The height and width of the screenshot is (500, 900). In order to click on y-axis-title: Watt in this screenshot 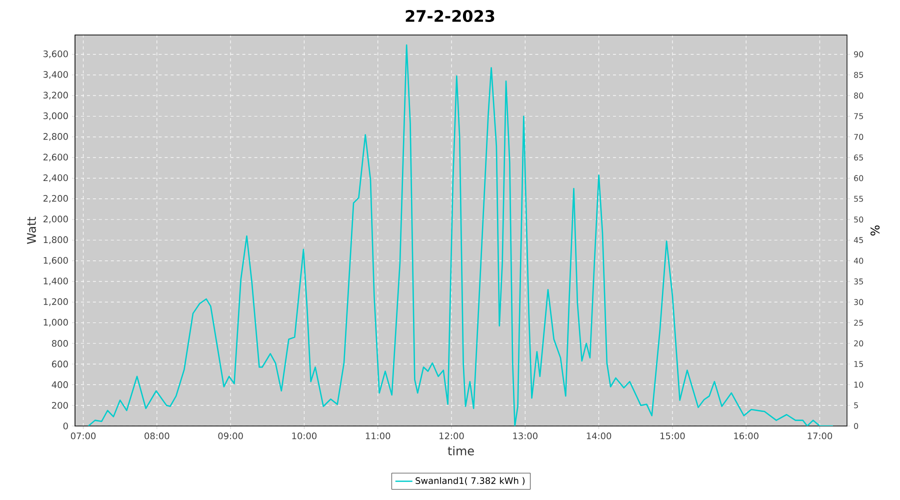, I will do `click(31, 230)`.